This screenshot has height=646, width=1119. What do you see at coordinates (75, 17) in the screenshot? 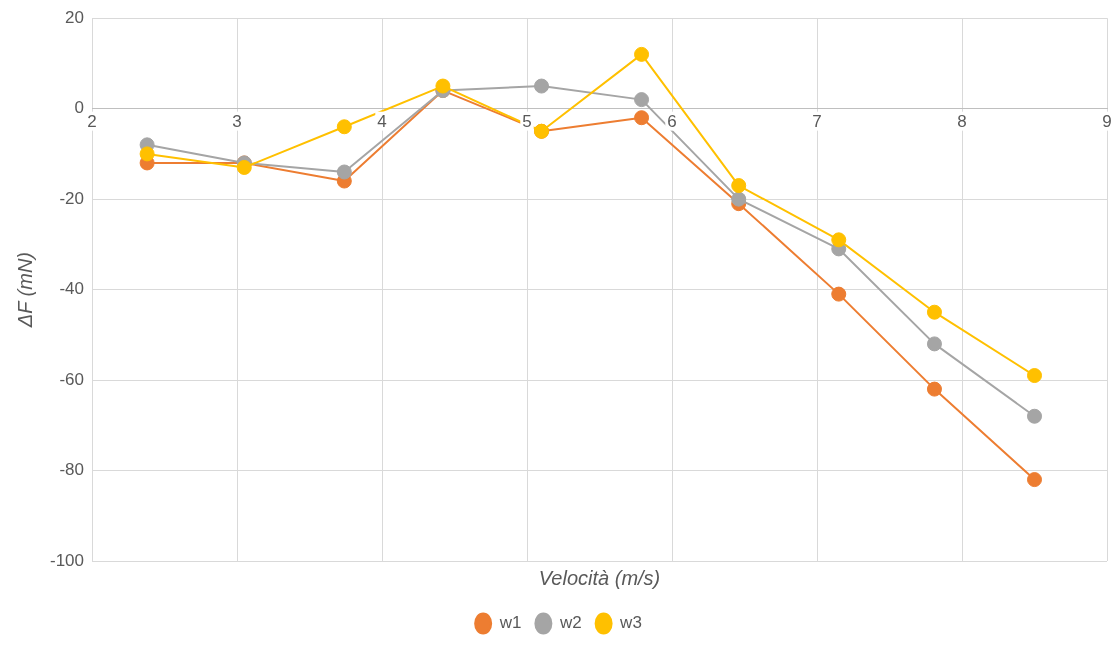
I see `y-tick-label: 20` at bounding box center [75, 17].